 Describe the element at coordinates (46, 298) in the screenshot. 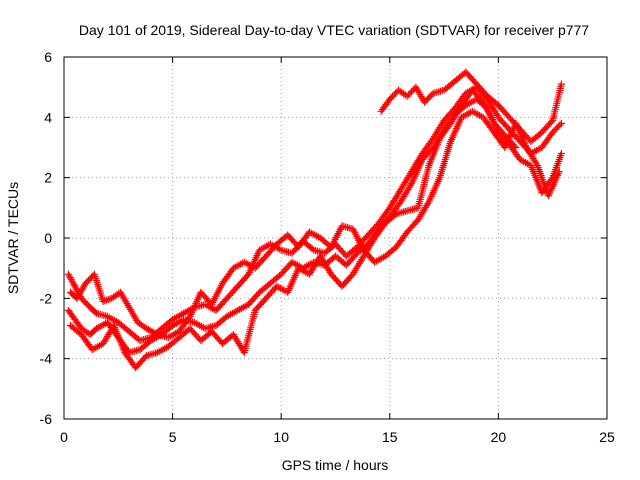

I see `y-tick-label: -2` at that location.